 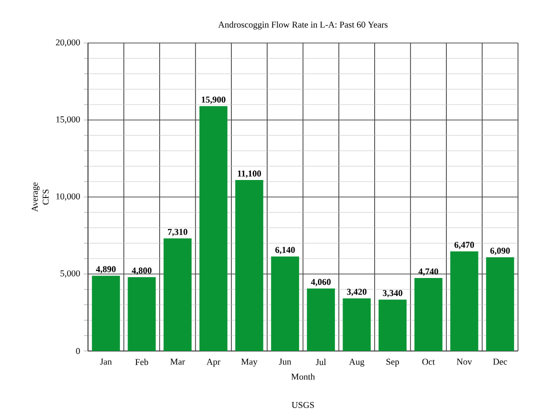 I want to click on x-tick-label: Jun, so click(x=285, y=361).